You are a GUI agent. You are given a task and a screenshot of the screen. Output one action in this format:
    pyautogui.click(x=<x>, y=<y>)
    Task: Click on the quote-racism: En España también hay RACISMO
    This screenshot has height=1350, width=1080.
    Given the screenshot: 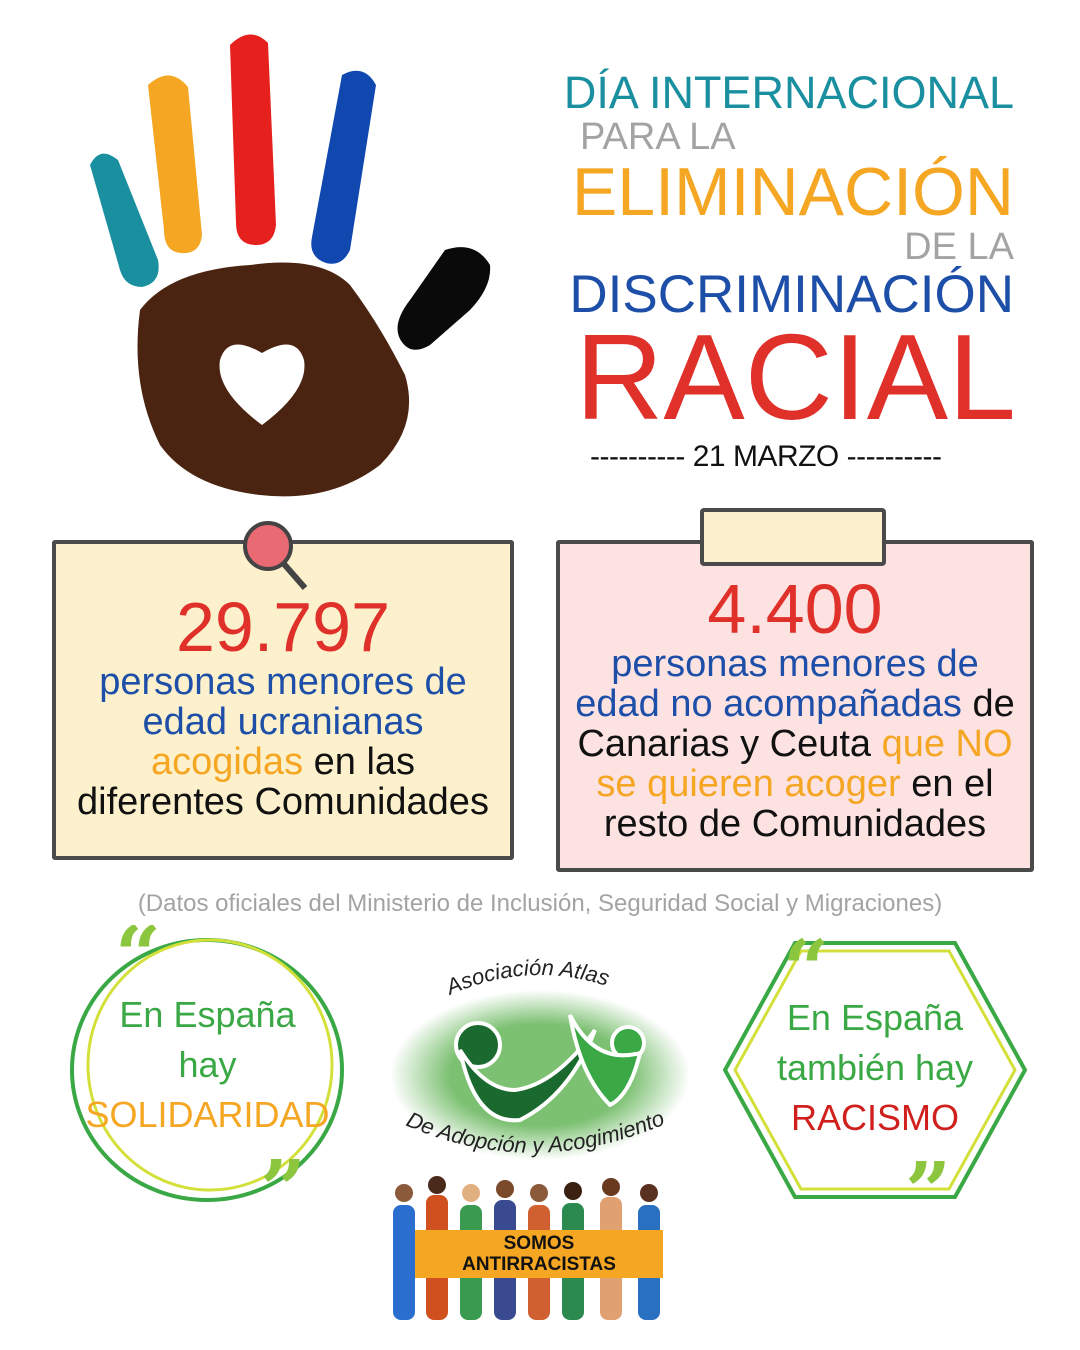 What is the action you would take?
    pyautogui.click(x=875, y=1068)
    